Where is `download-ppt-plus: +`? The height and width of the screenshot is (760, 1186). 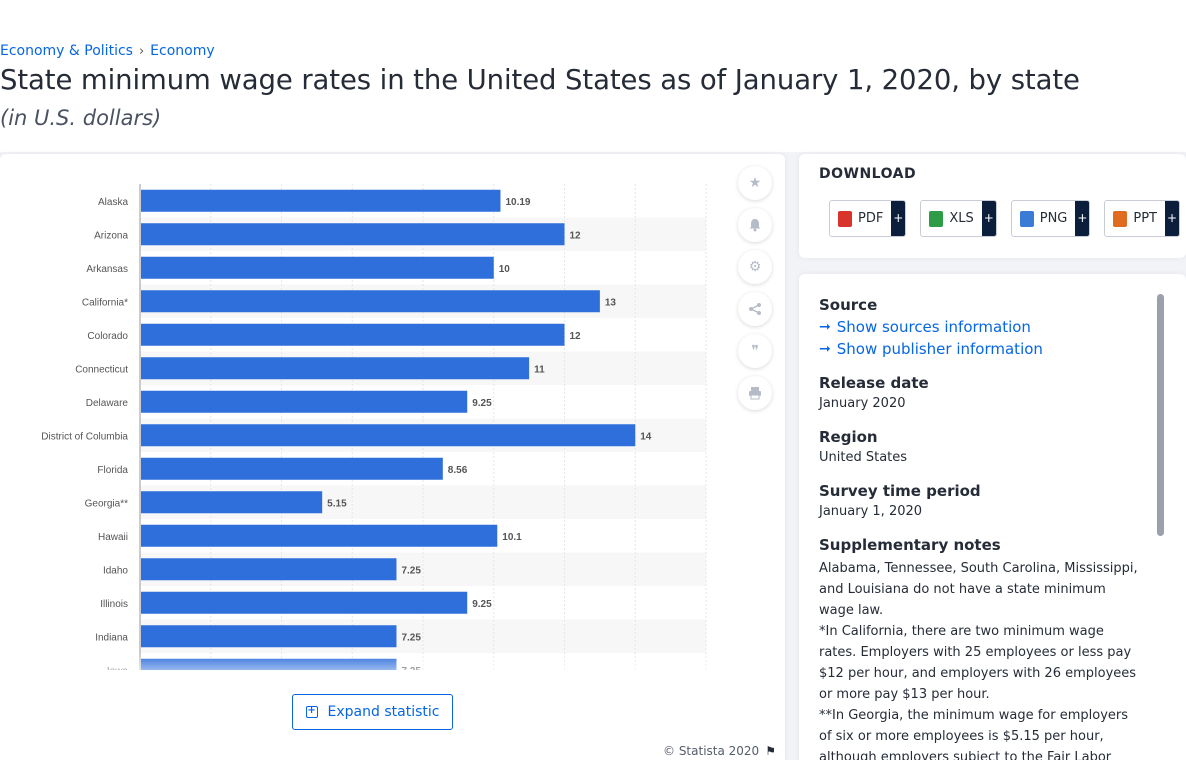
download-ppt-plus: + is located at coordinates (1172, 218).